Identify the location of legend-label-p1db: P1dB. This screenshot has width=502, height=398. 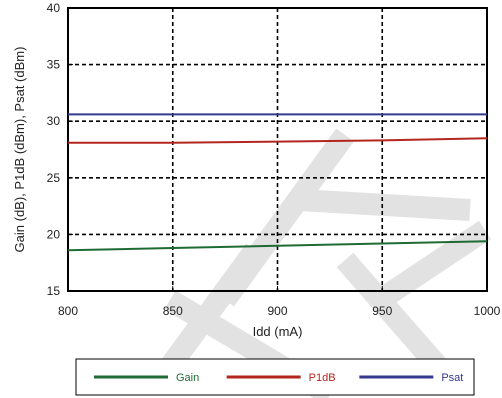
(322, 378).